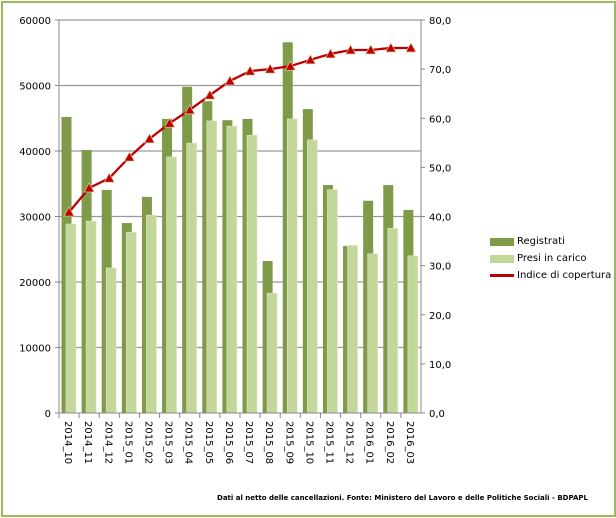  What do you see at coordinates (440, 316) in the screenshot?
I see `y-right-tick-label: 20,0` at bounding box center [440, 316].